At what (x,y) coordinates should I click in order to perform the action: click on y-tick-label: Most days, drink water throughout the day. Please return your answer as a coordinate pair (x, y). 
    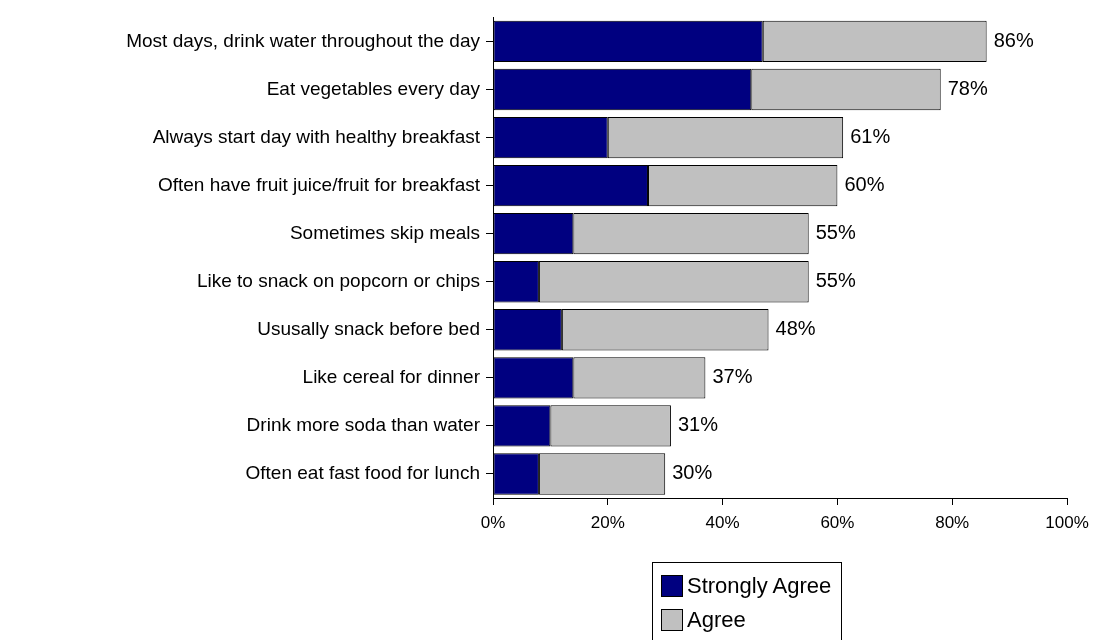
    Looking at the image, I should click on (303, 40).